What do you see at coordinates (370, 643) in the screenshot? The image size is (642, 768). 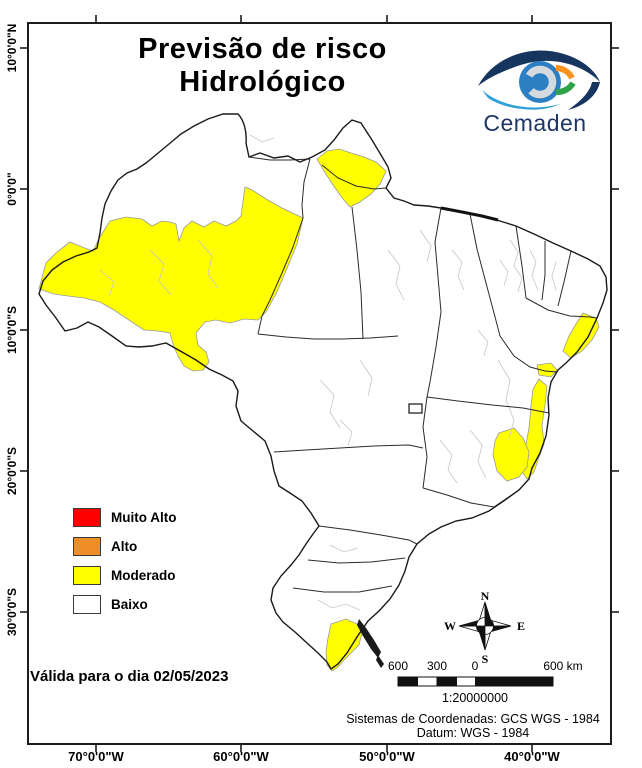 I see `lagoa-dos-patos` at bounding box center [370, 643].